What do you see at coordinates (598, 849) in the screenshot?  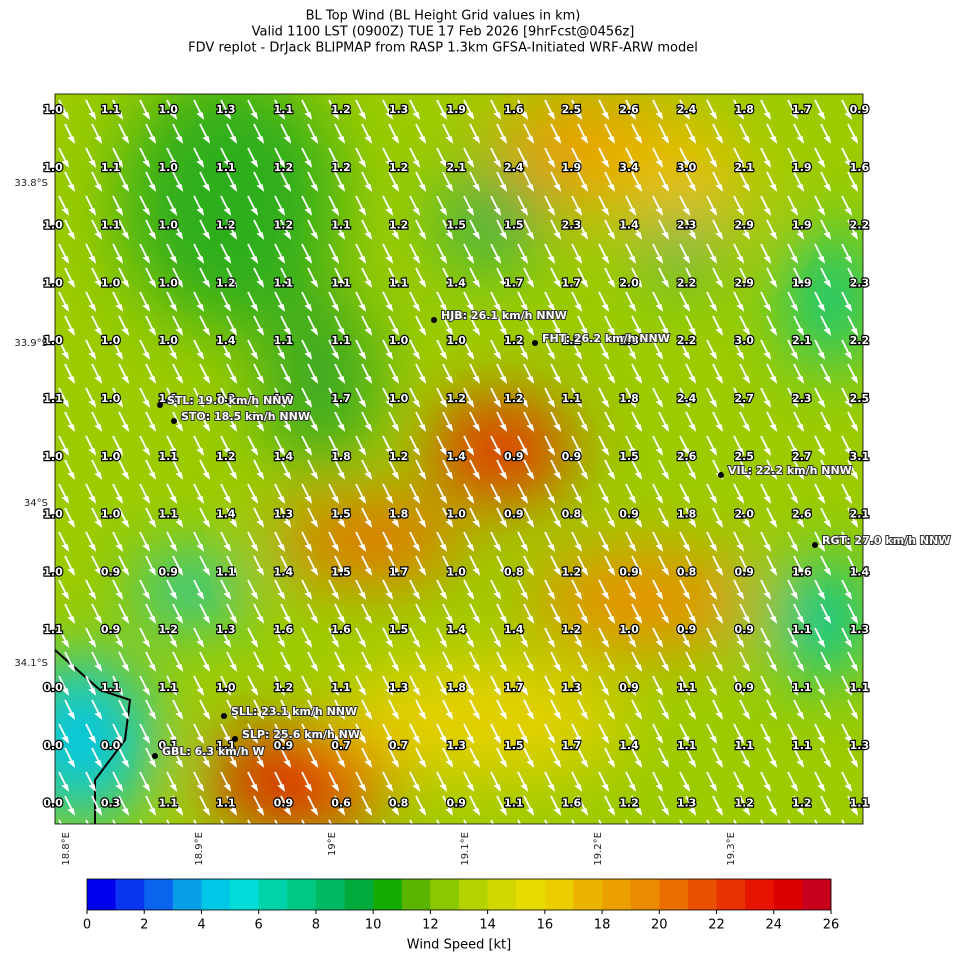 I see `lon-label: 19.2°E` at bounding box center [598, 849].